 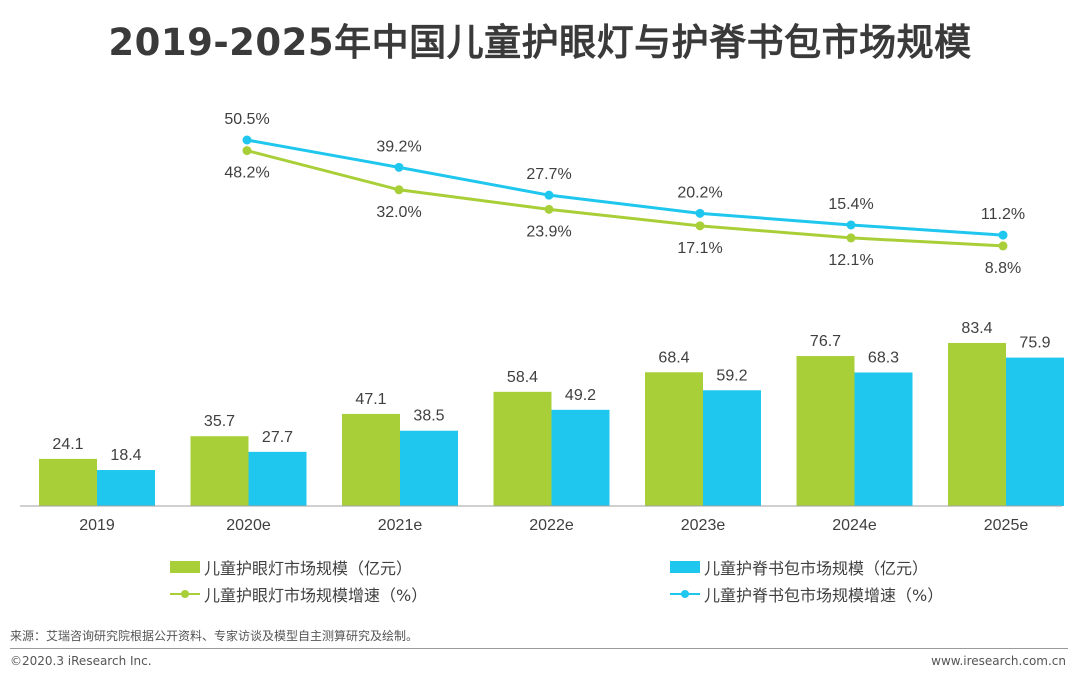 What do you see at coordinates (429, 468) in the screenshot?
I see `bar-schoolbag-2021e` at bounding box center [429, 468].